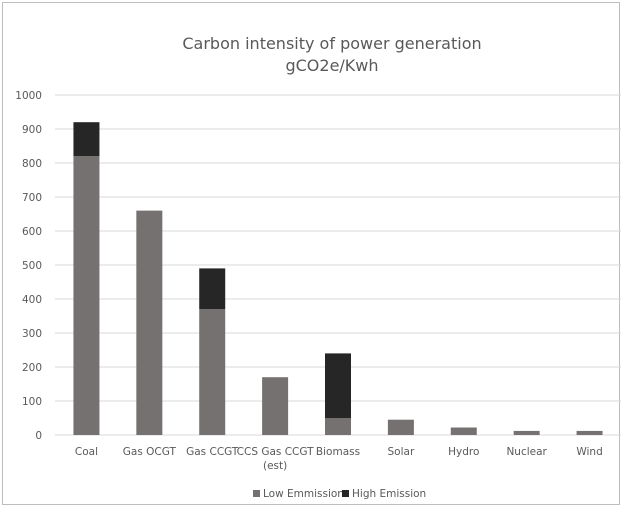  I want to click on x-tick-label: Biomass, so click(338, 452).